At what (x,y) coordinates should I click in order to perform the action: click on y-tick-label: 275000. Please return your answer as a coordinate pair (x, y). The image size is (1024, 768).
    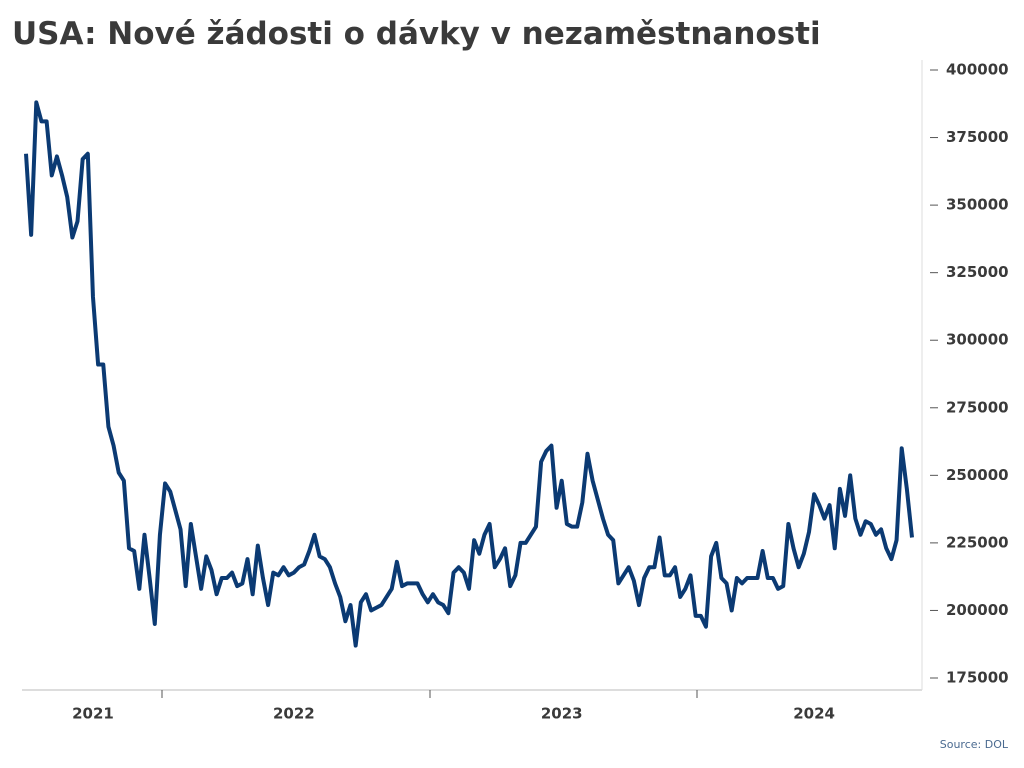
    Looking at the image, I should click on (977, 407).